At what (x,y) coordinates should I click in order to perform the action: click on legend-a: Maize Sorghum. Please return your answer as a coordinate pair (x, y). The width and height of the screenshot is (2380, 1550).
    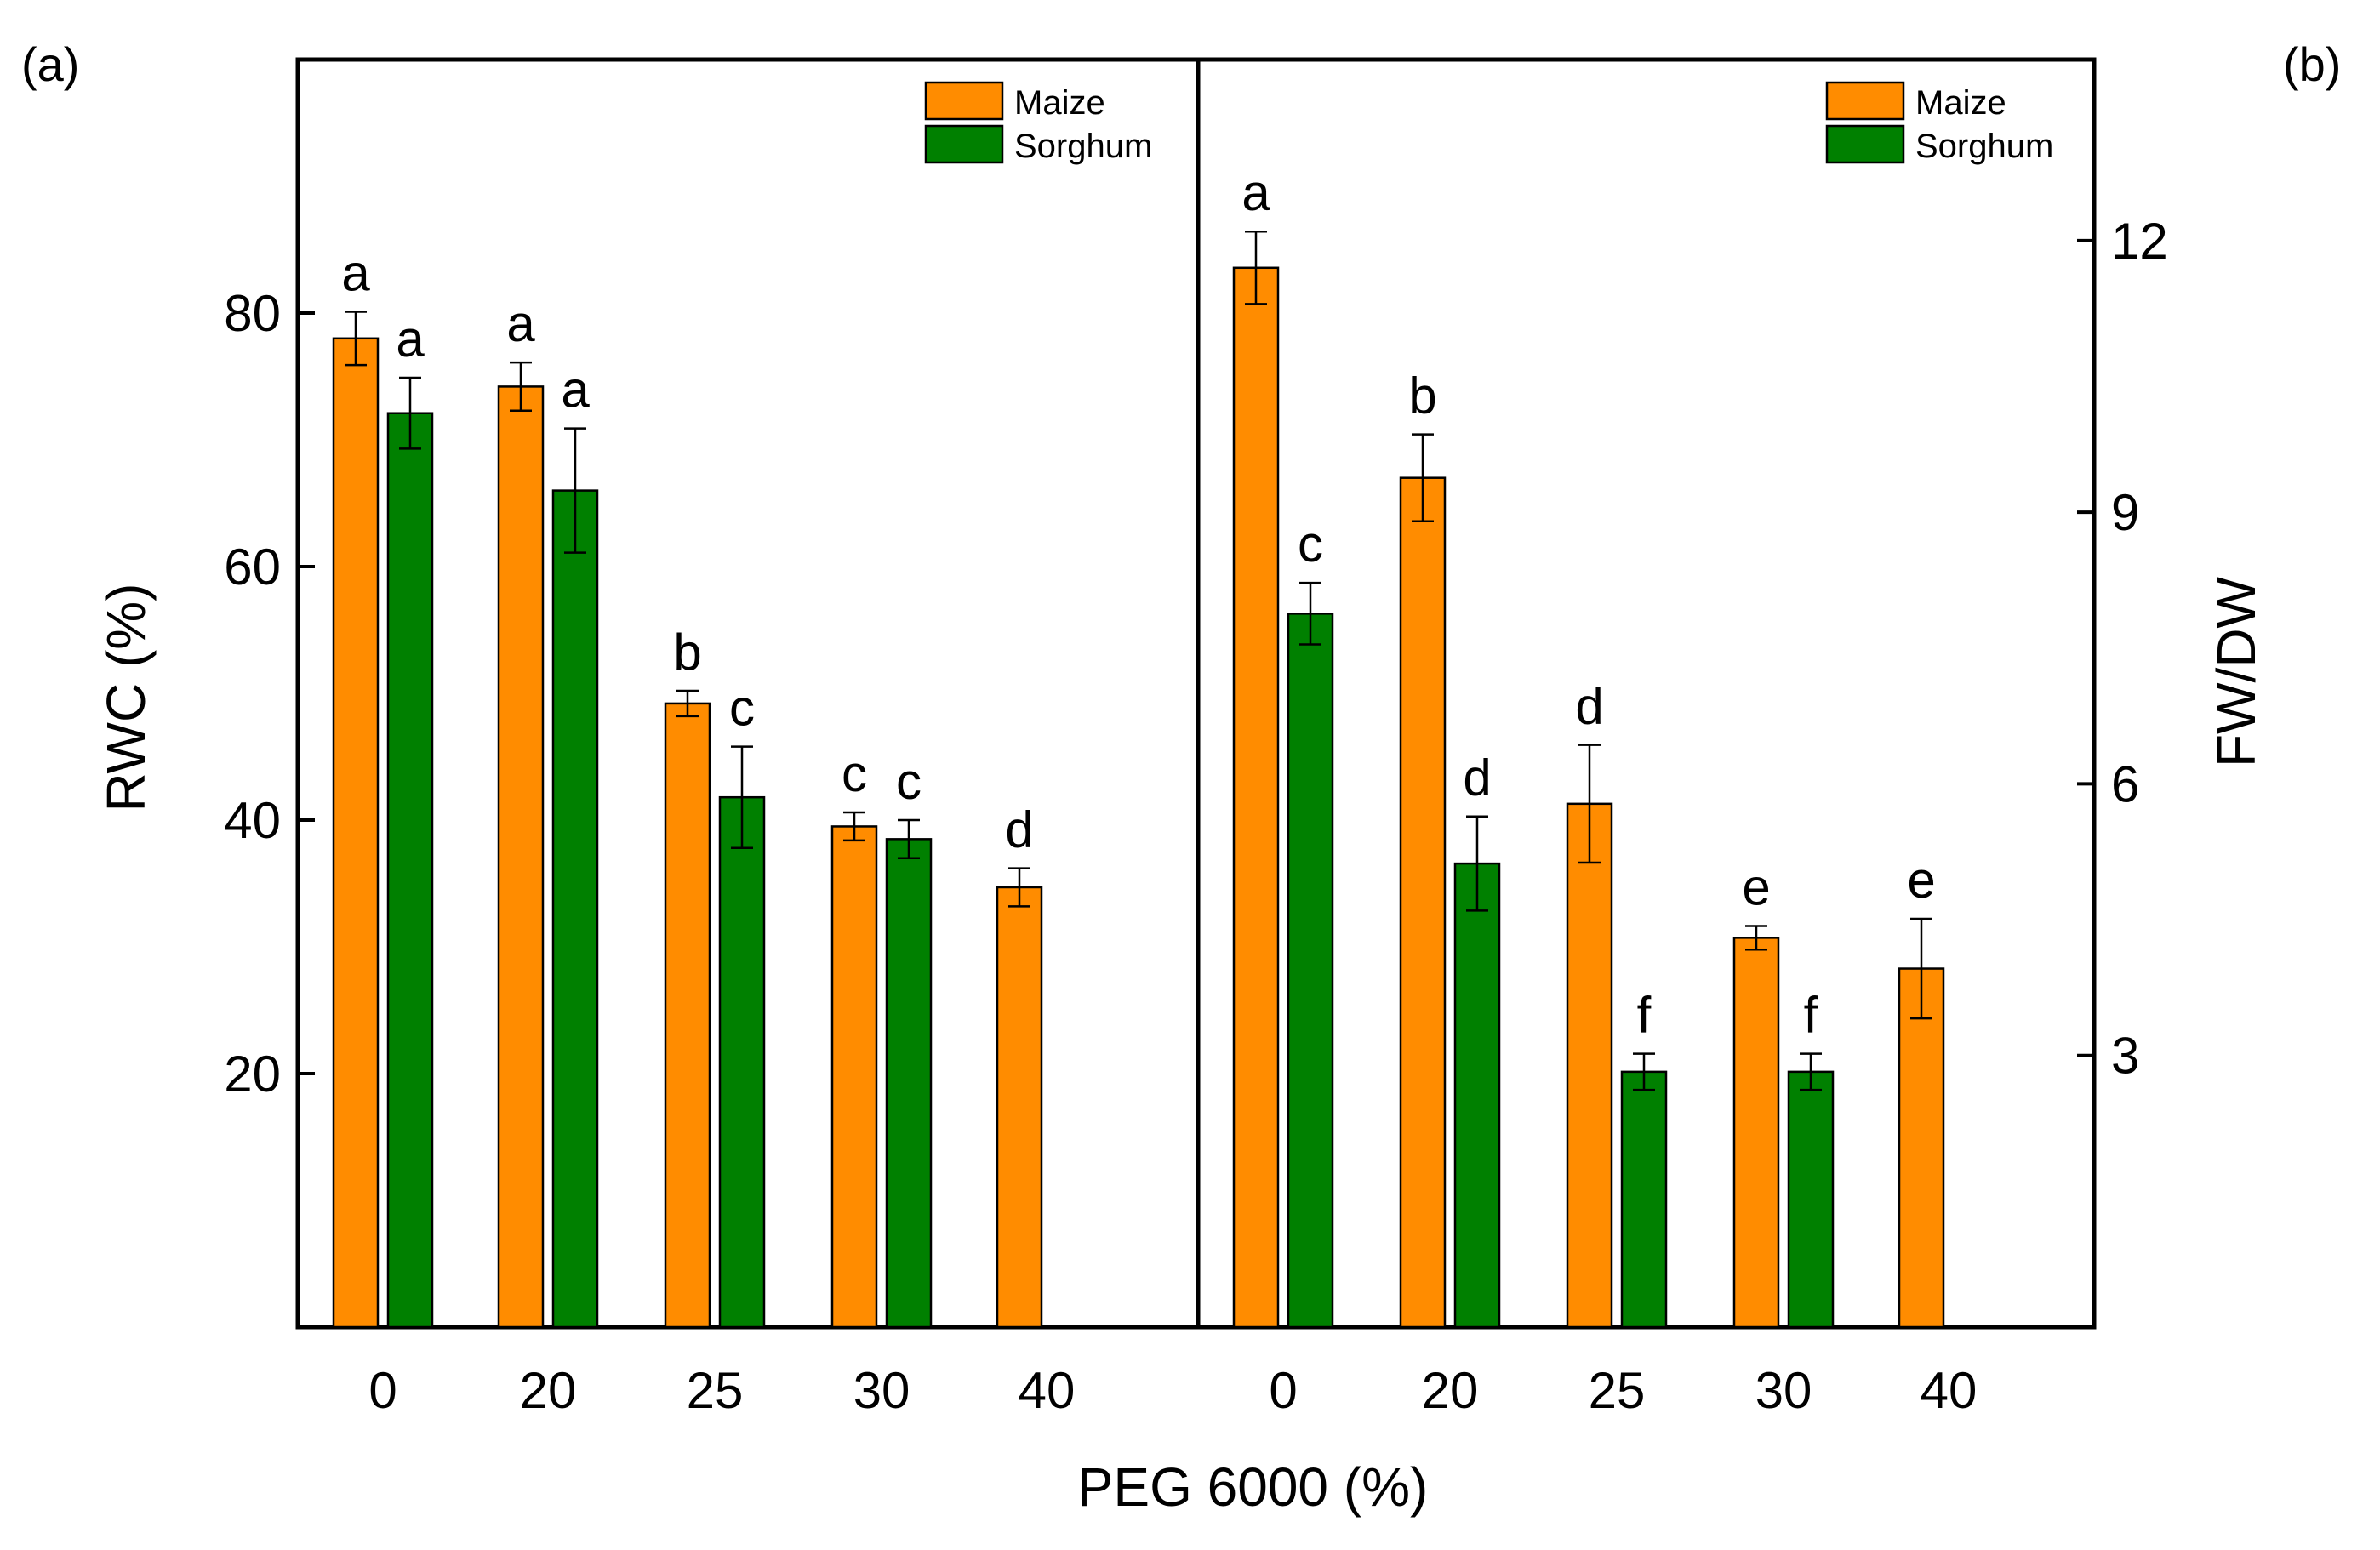
    Looking at the image, I should click on (1038, 123).